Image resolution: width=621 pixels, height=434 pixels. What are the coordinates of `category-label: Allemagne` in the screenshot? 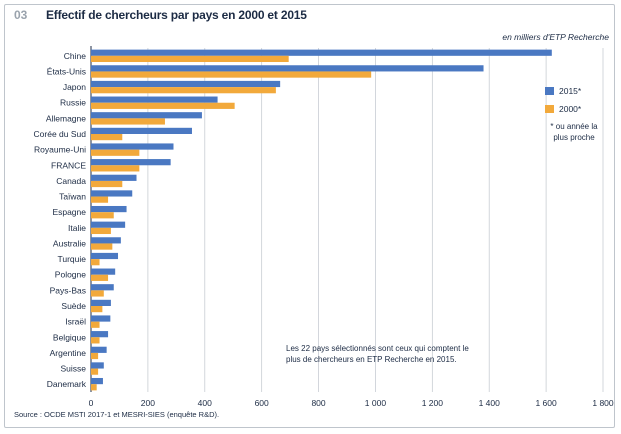 It's located at (66, 118).